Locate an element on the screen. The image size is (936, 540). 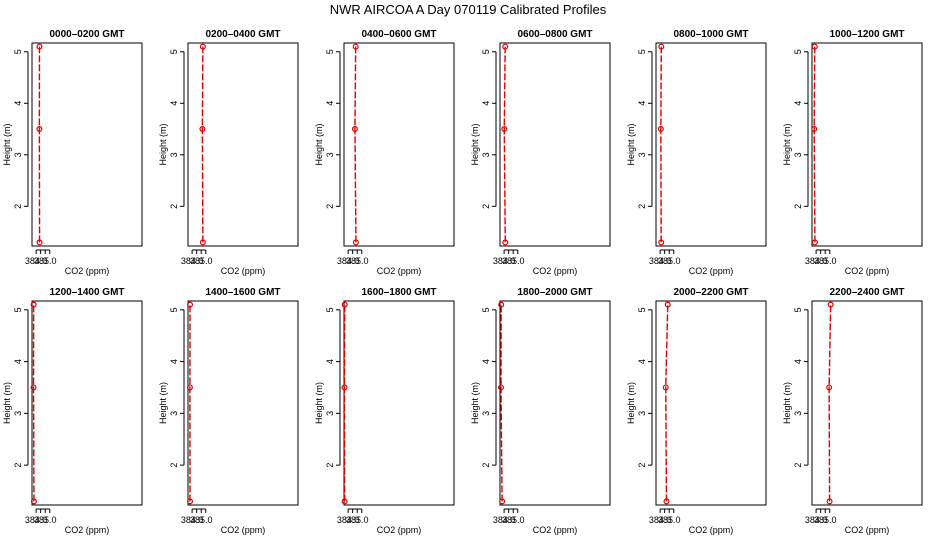
panel-title: 1200–1400 GMT is located at coordinates (86, 292).